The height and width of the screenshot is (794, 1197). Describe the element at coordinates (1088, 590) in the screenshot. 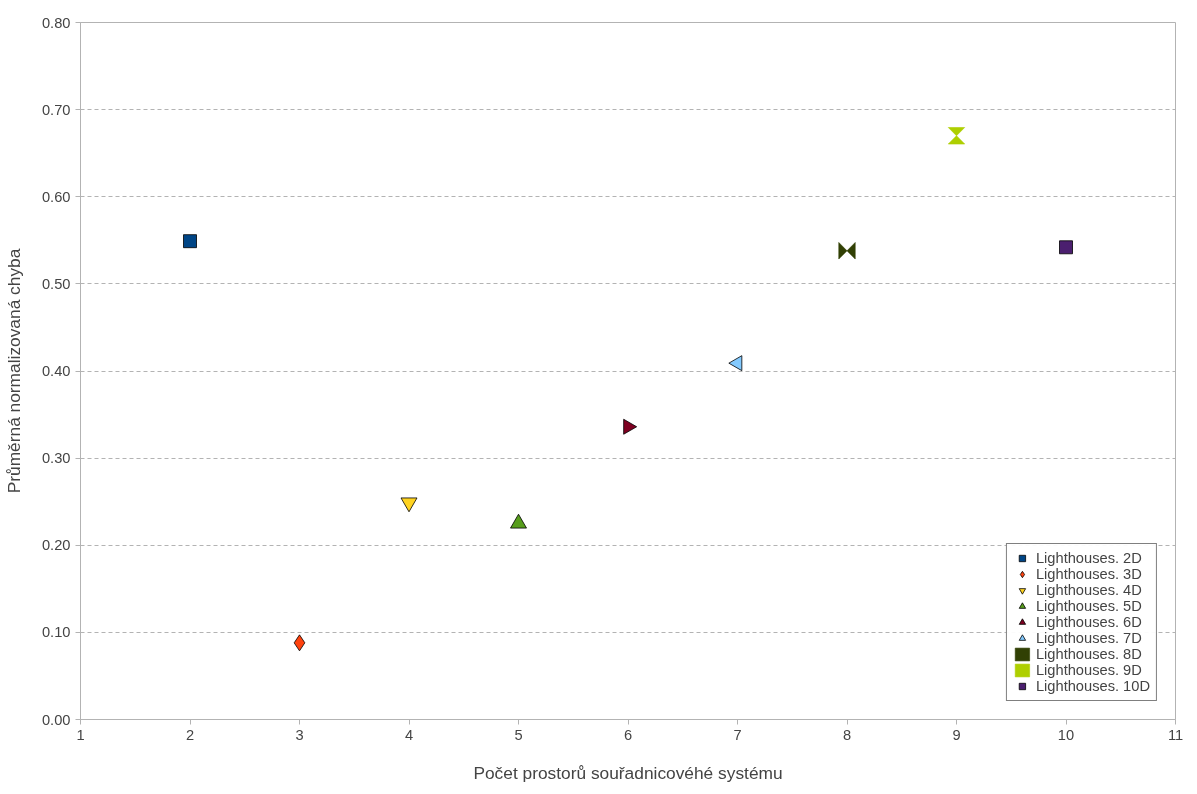

I see `legend-label: Lighthouses. 4D` at that location.